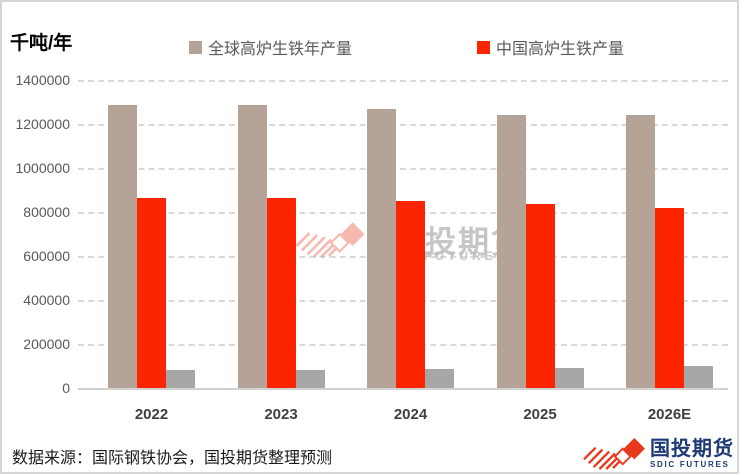 The image size is (739, 474). What do you see at coordinates (46, 300) in the screenshot?
I see `y-tick-label-400000: 400000` at bounding box center [46, 300].